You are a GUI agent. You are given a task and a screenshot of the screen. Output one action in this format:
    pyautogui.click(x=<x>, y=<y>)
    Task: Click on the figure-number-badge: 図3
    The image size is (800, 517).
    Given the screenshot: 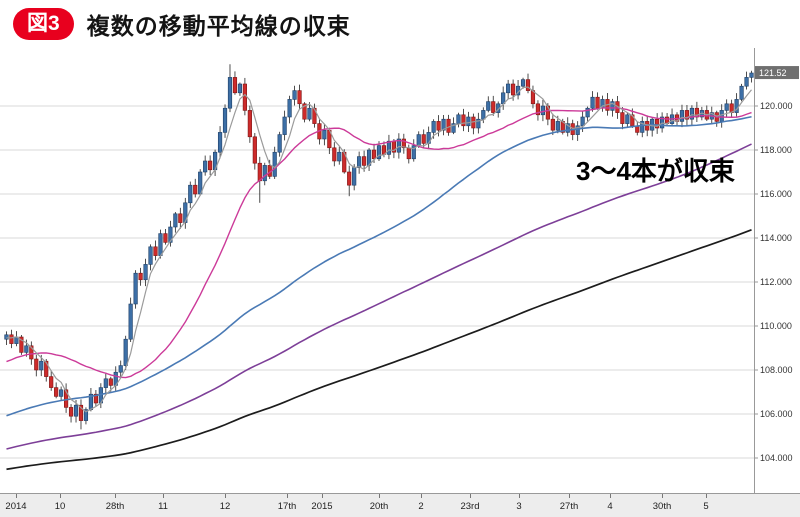 What is the action you would take?
    pyautogui.click(x=43, y=24)
    